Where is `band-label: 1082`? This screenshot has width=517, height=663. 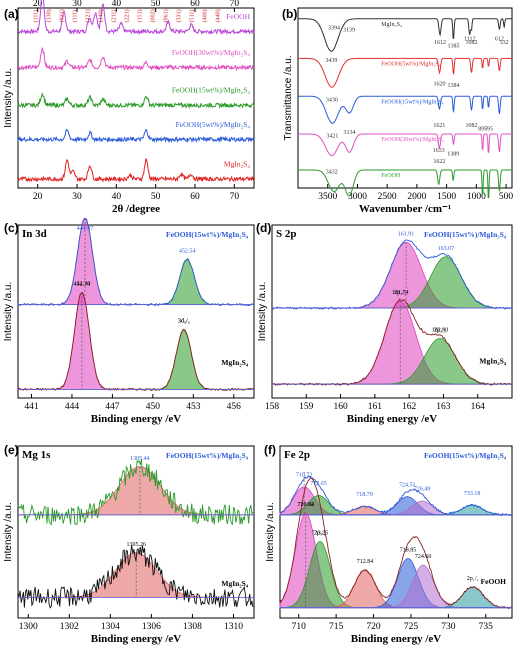
band-label: 1082 is located at coordinates (471, 43).